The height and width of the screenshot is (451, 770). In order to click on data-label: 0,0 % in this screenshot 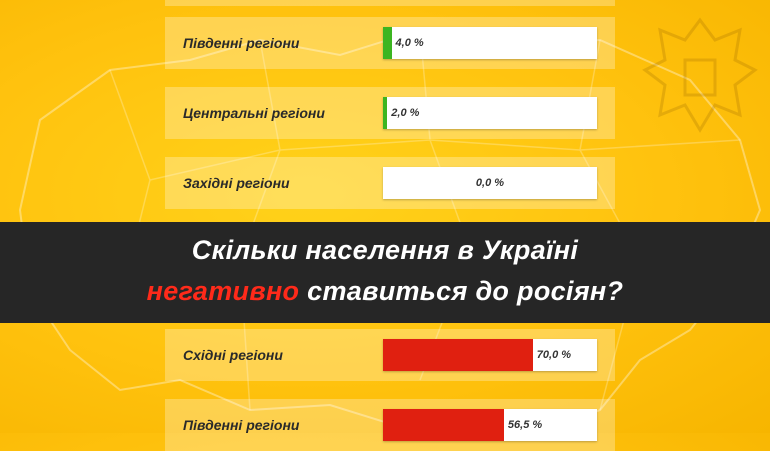, I will do `click(490, 183)`.